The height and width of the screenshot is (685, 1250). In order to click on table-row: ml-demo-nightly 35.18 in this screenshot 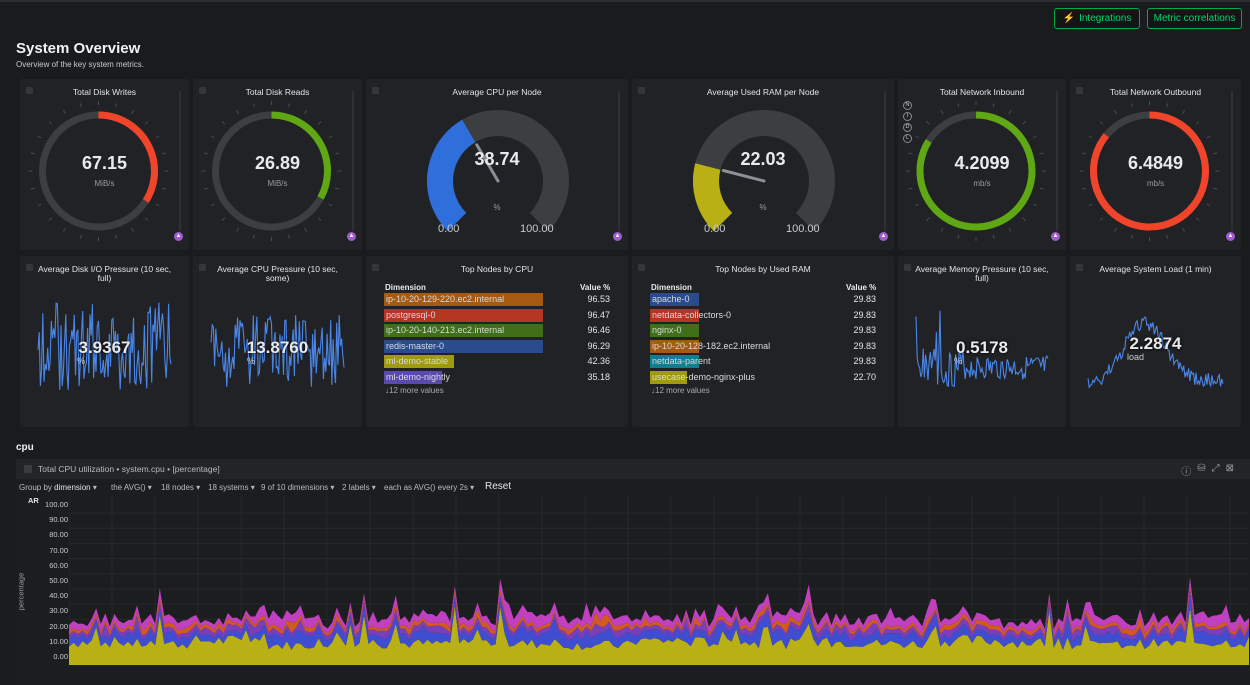, I will do `click(499, 377)`.